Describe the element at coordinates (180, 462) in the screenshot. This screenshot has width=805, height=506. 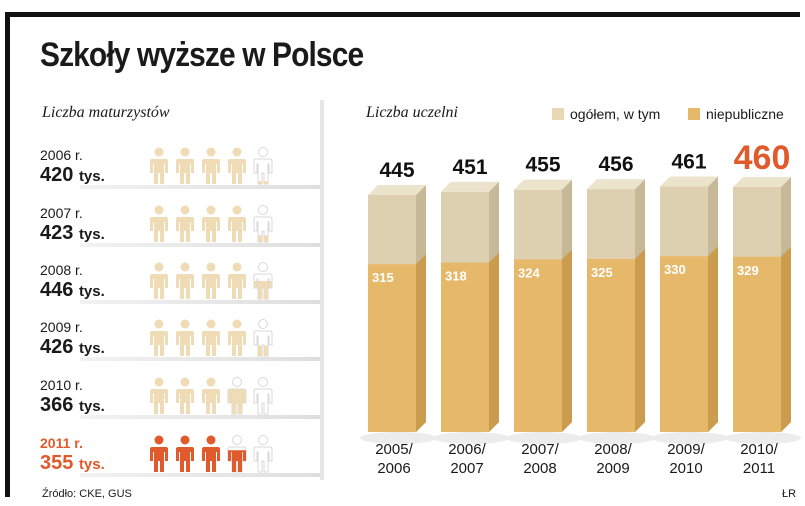
I see `maturzysci-row-2011: 2011 r. 355 tys.` at that location.